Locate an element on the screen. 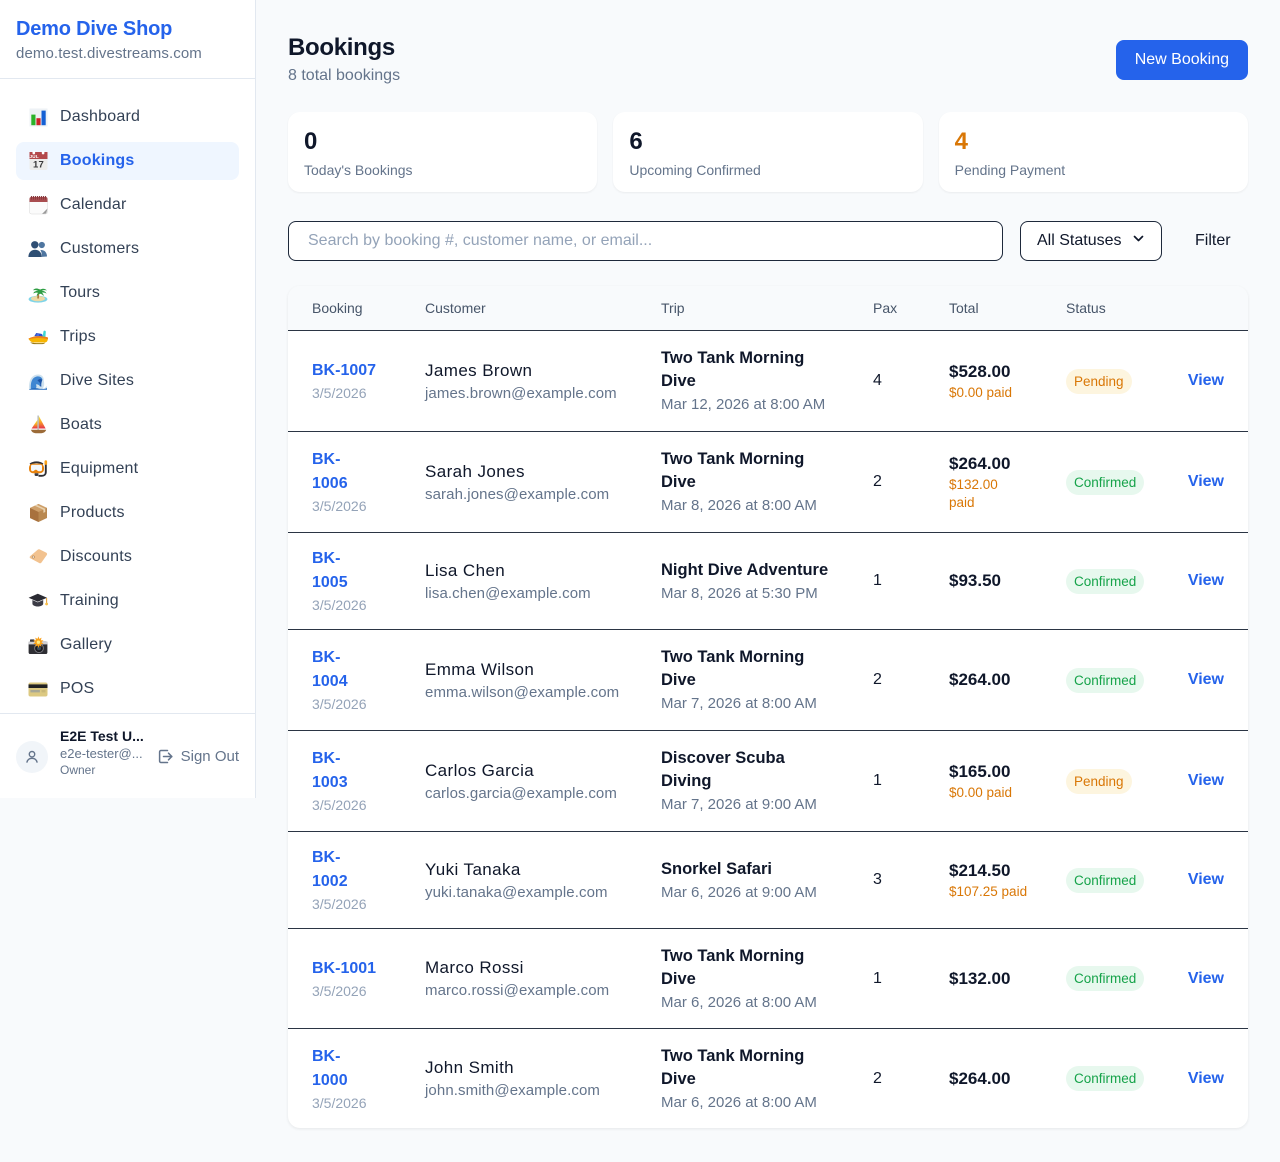  svg-text: JUL is located at coordinates (33, 156).